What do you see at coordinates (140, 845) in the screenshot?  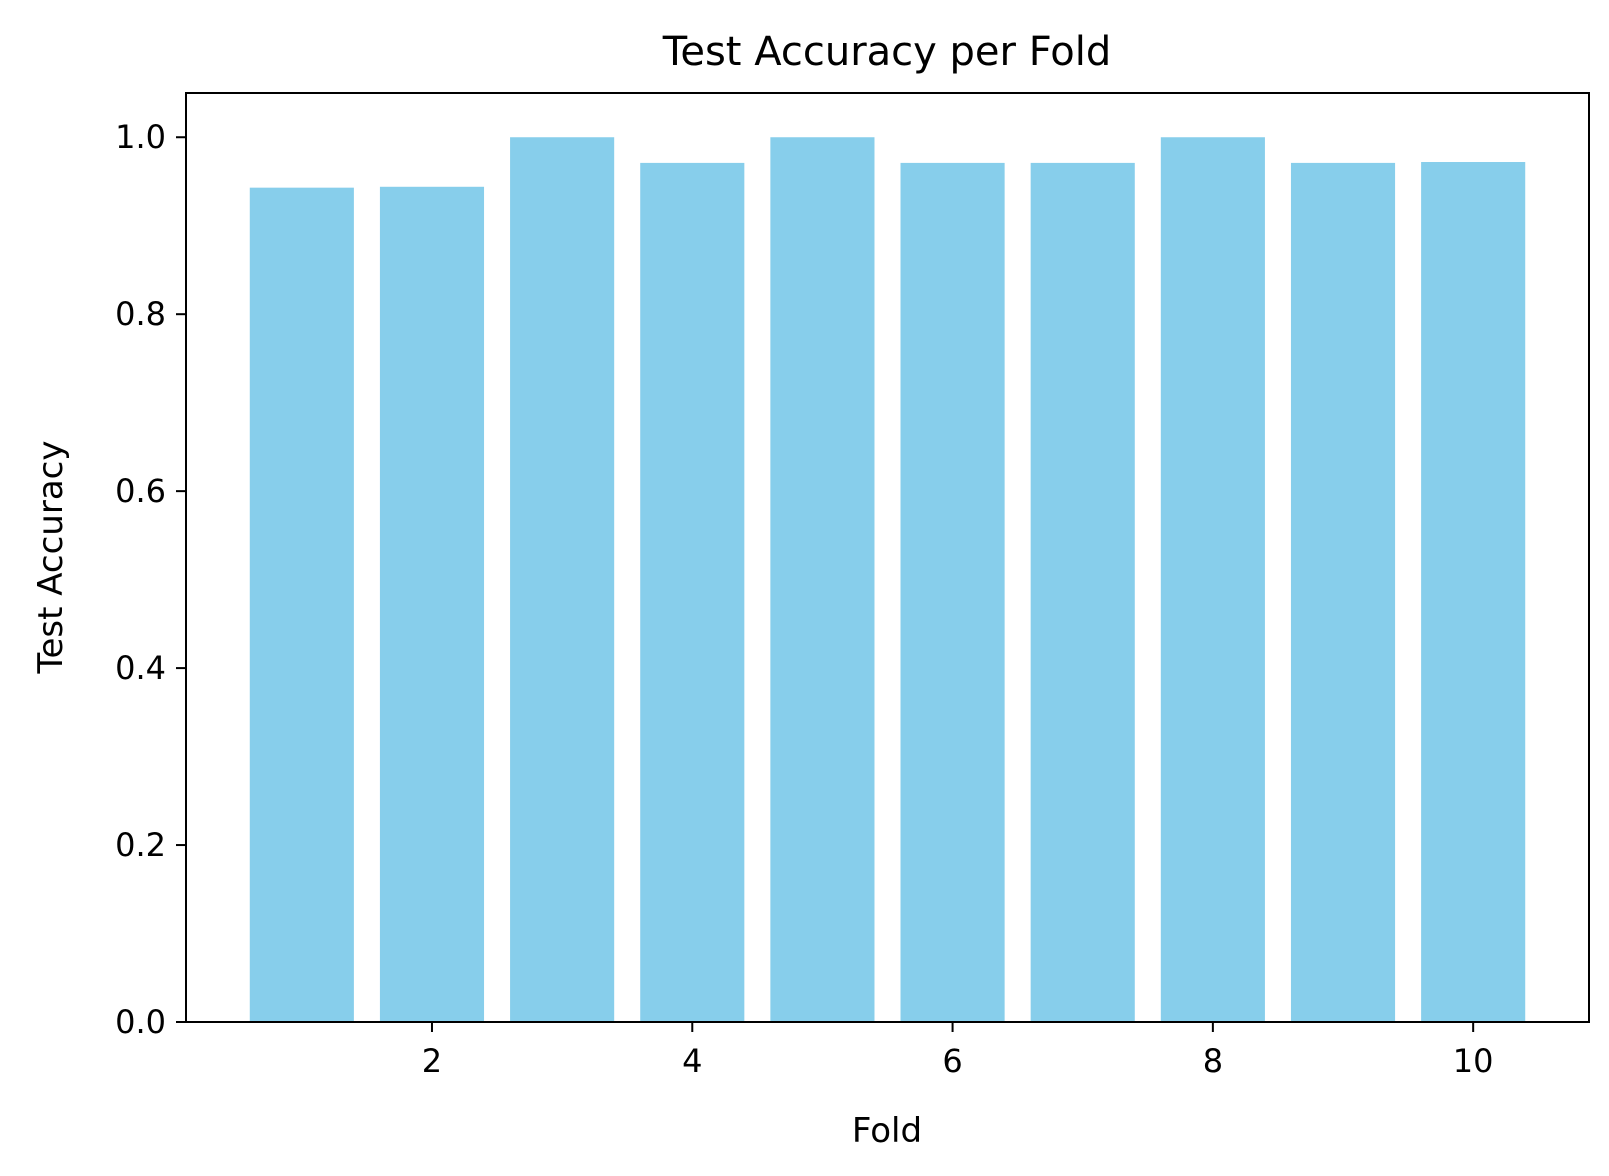 I see `y-tick-label: 0.2` at bounding box center [140, 845].